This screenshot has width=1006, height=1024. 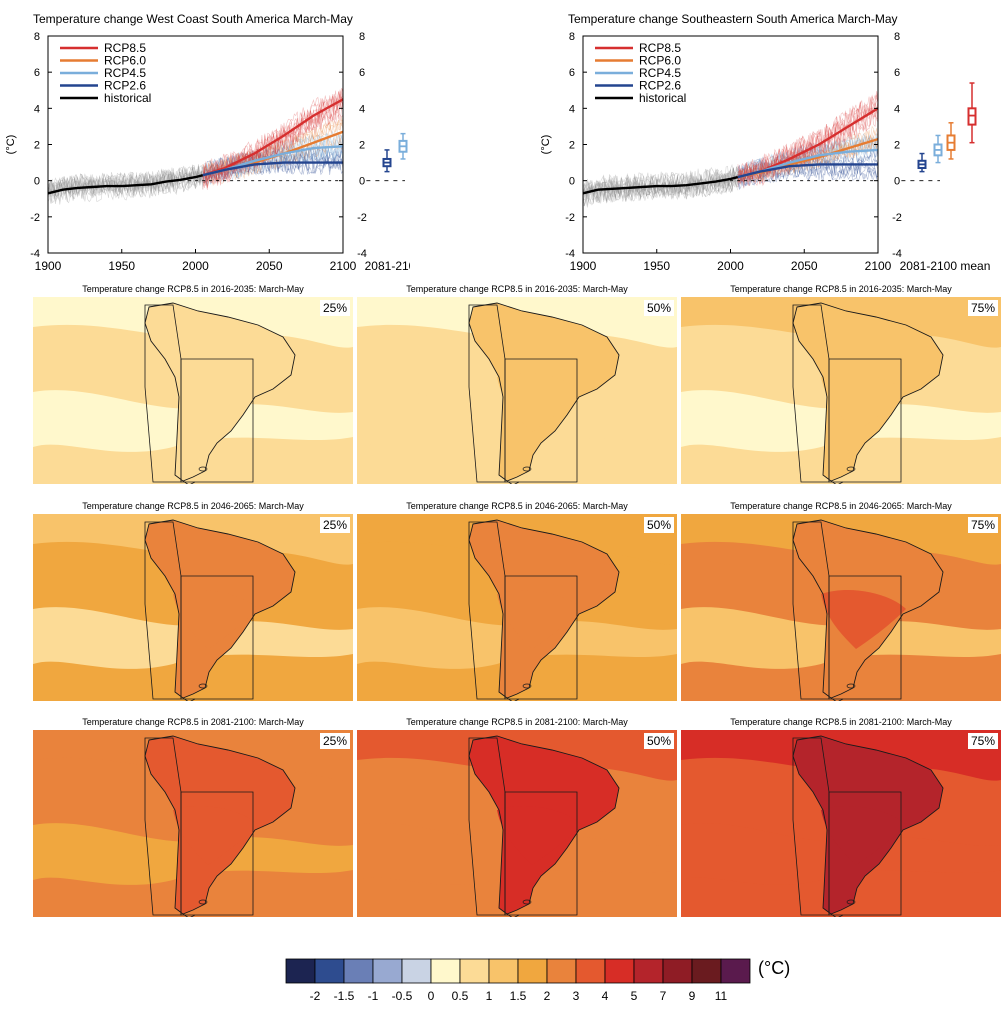 What do you see at coordinates (572, 109) in the screenshot?
I see `y-tick-label: 4` at bounding box center [572, 109].